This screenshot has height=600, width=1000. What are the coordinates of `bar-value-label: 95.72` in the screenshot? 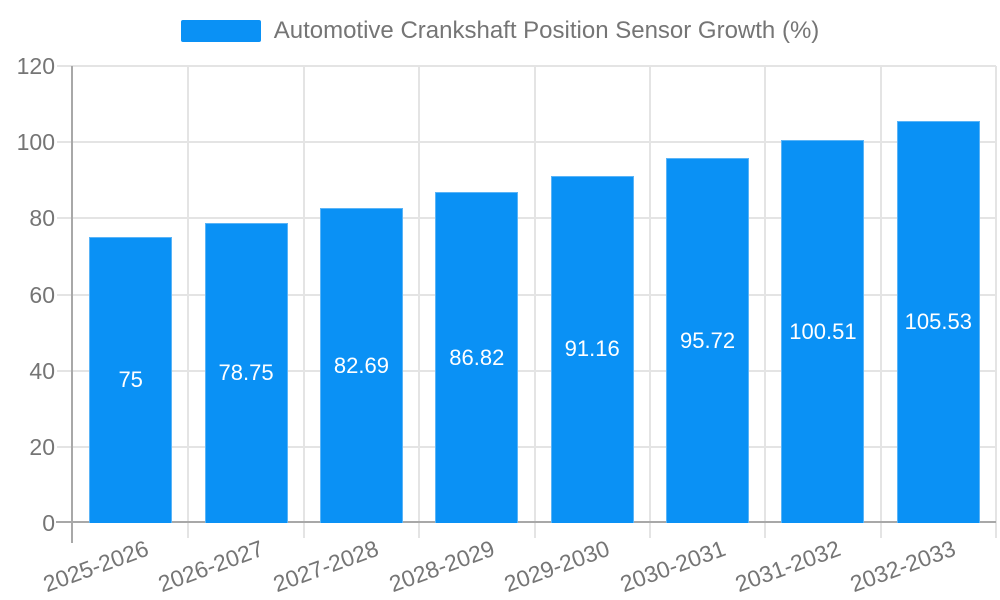 It's located at (708, 340).